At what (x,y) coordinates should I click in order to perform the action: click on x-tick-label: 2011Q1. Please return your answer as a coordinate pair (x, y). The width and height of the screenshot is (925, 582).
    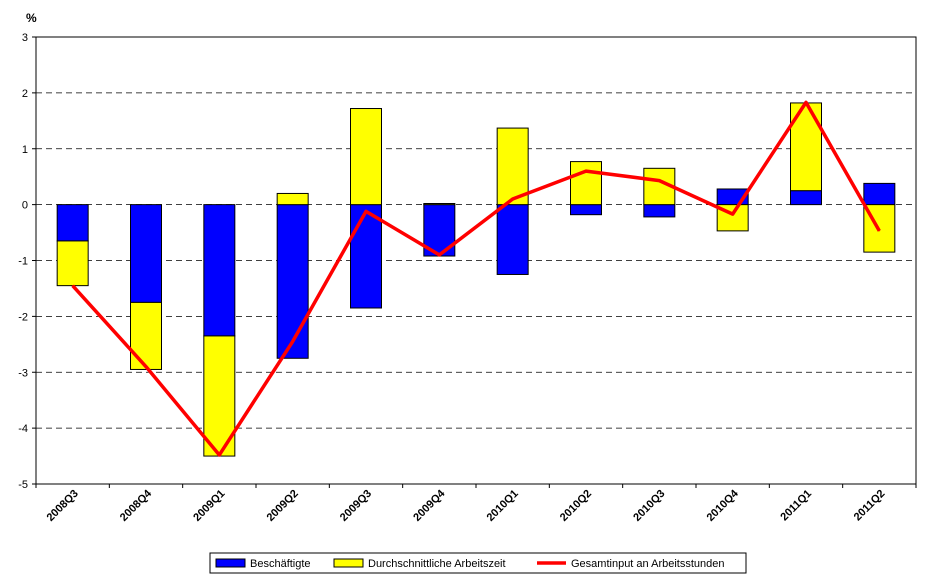
    Looking at the image, I should click on (796, 506).